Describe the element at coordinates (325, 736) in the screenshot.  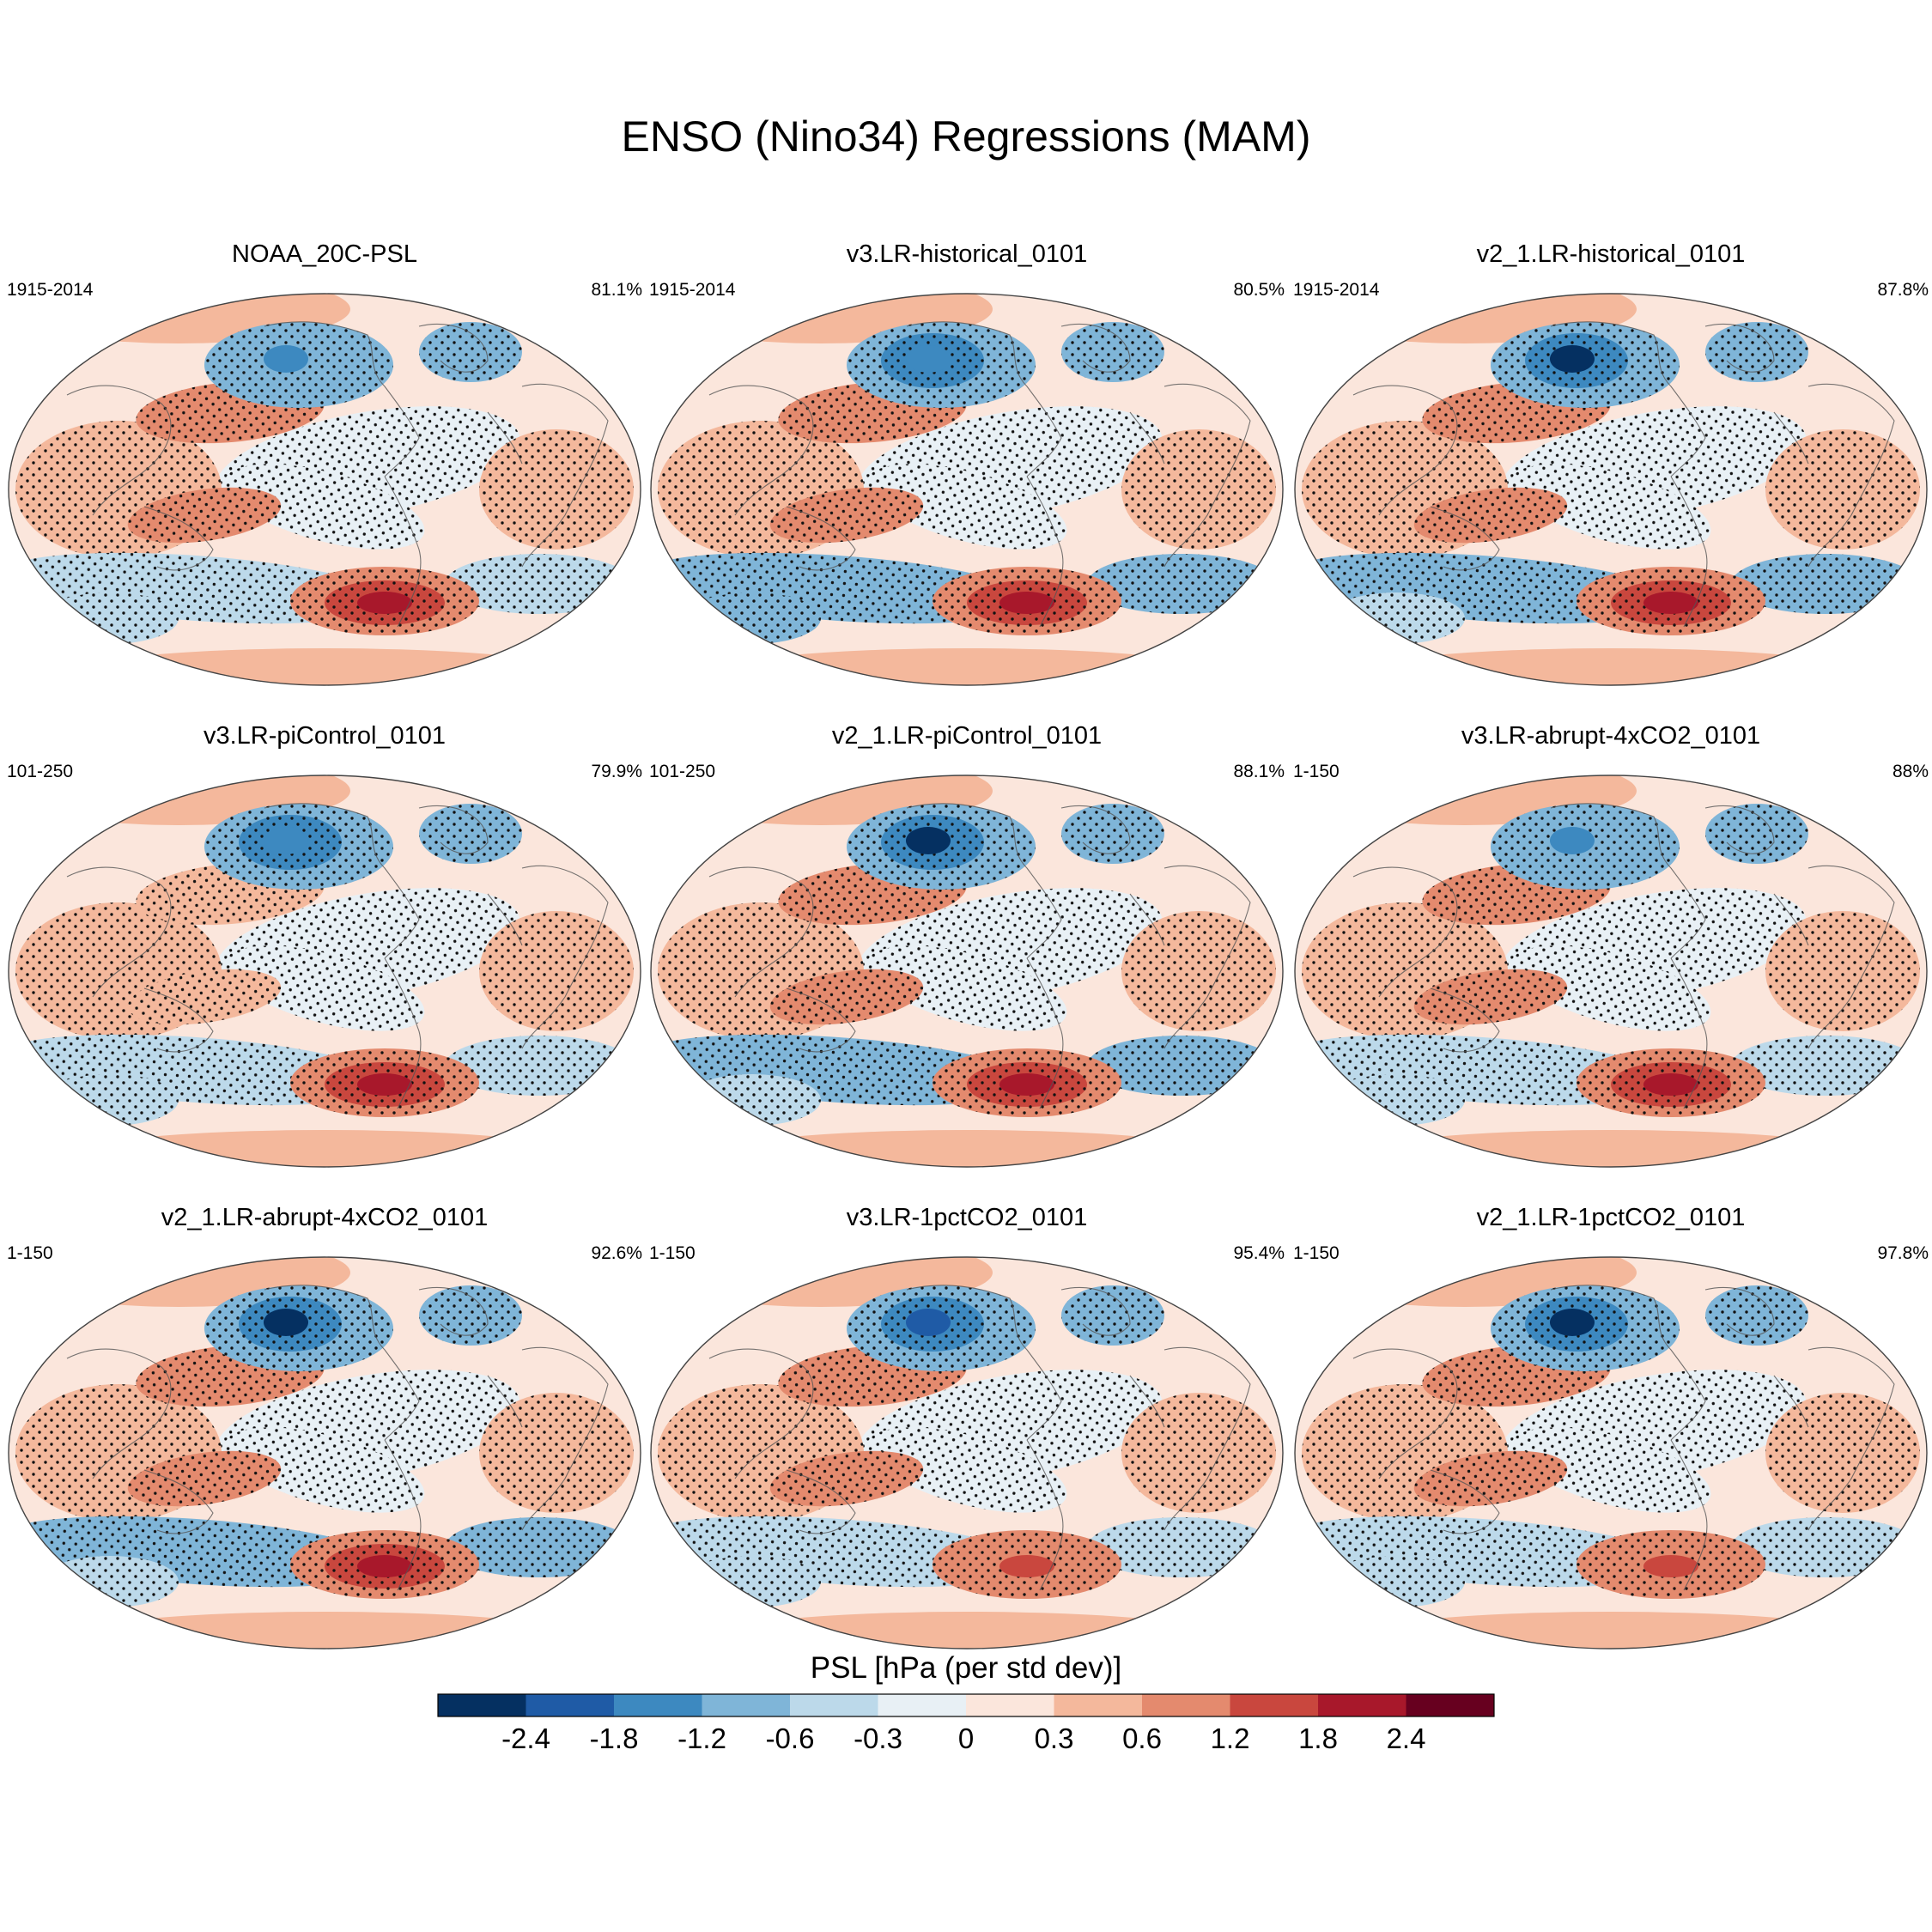
I see `panel-title: v3.LR-piControl_0101` at that location.